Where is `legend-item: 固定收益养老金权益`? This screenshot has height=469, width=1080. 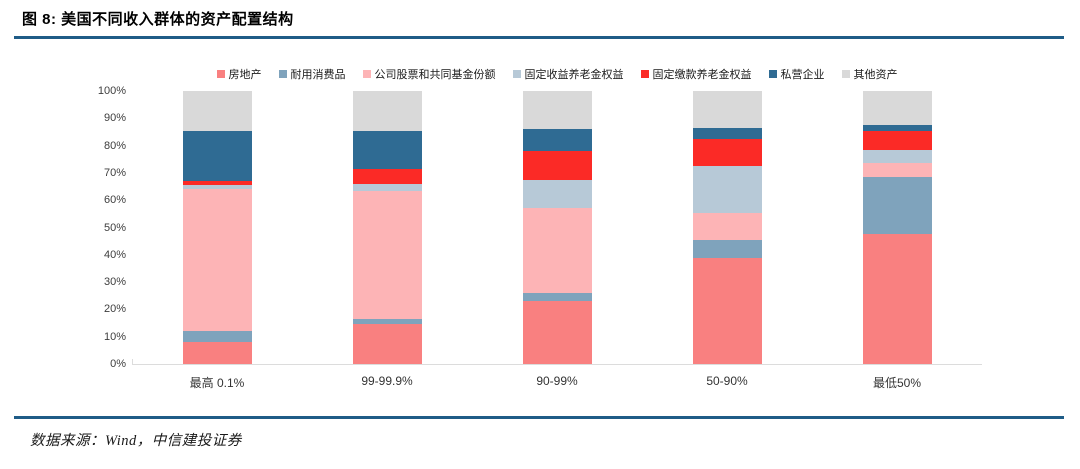 legend-item: 固定收益养老金权益 is located at coordinates (568, 74).